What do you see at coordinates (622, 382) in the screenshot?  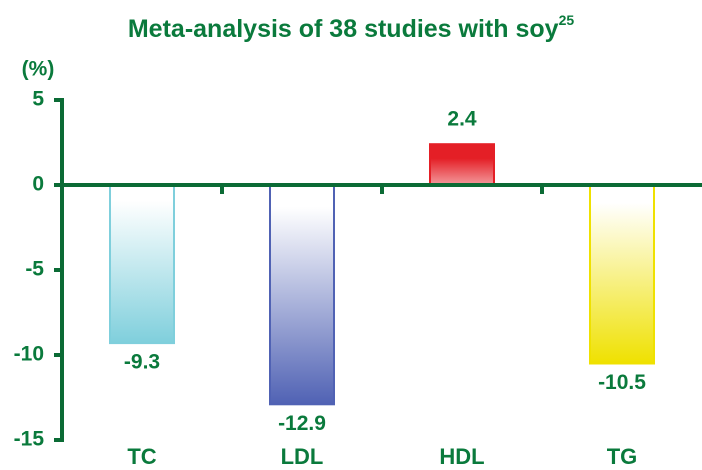 I see `data-label: -10.5` at bounding box center [622, 382].